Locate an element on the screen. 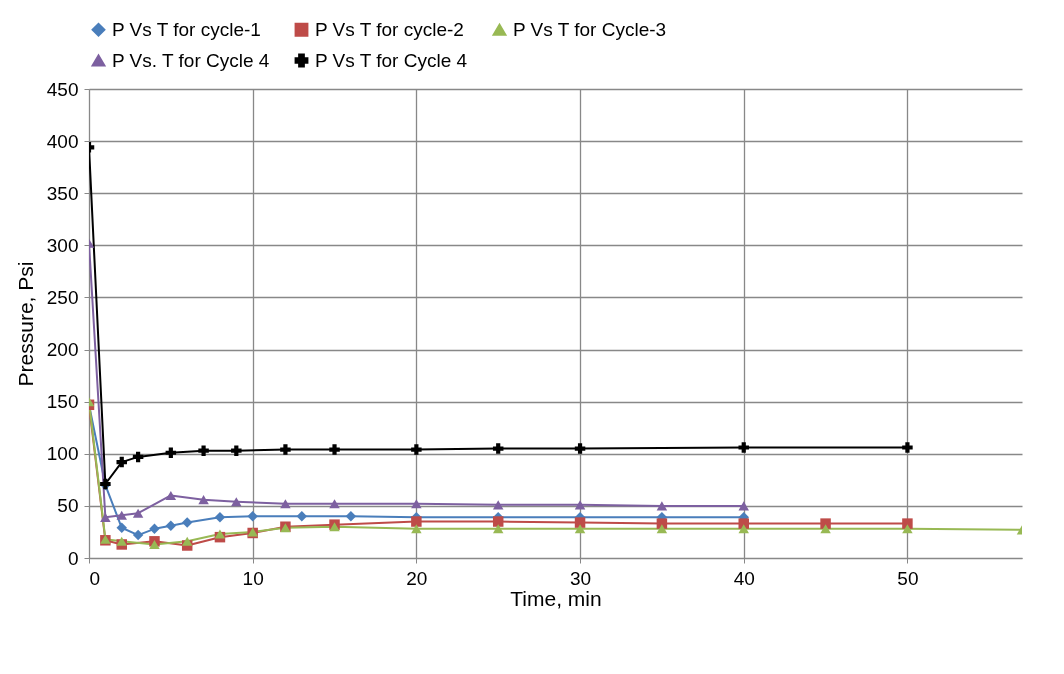  x-axis-title: Time, min is located at coordinates (556, 598).